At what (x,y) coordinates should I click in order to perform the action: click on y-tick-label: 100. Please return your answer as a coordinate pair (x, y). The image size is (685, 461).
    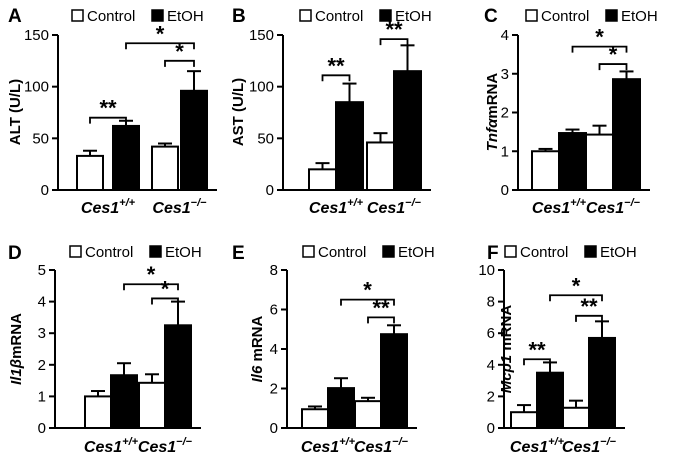
    Looking at the image, I should click on (36, 87).